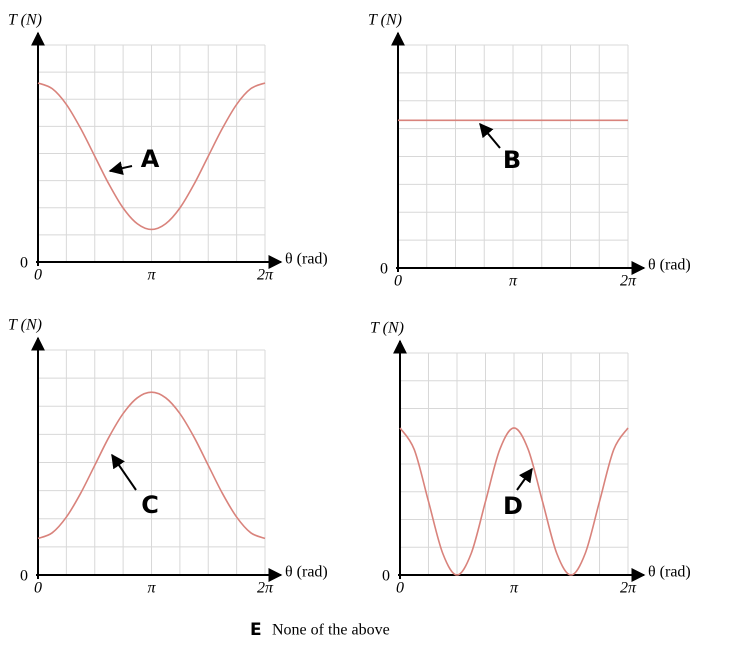 This screenshot has width=731, height=645. What do you see at coordinates (512, 160) in the screenshot?
I see `annotation-label: B` at bounding box center [512, 160].